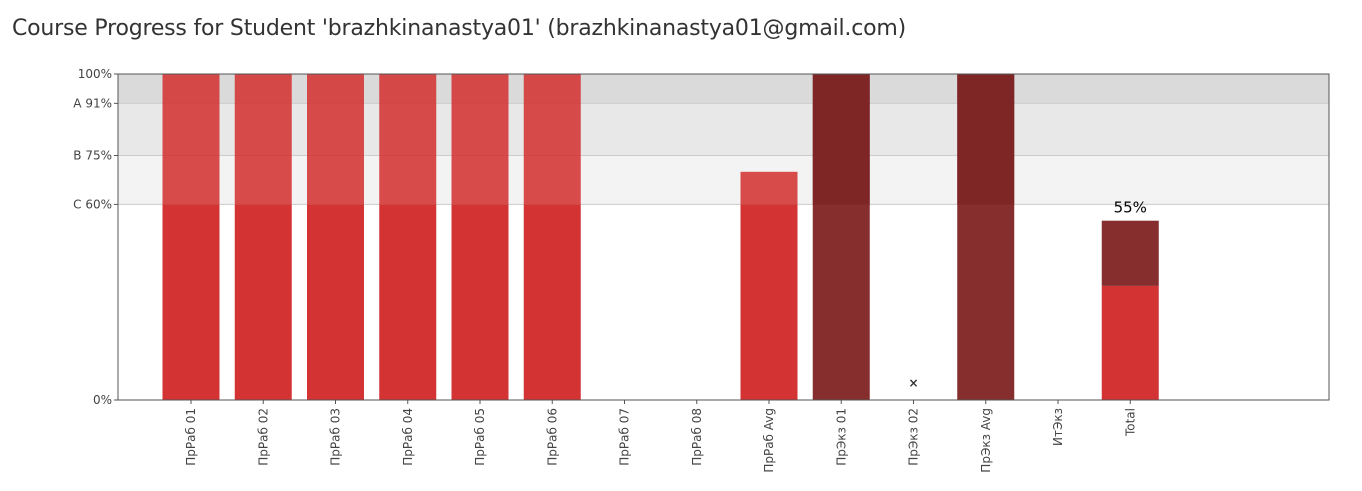  What do you see at coordinates (1130, 422) in the screenshot?
I see `x-tick-label: Total` at bounding box center [1130, 422].